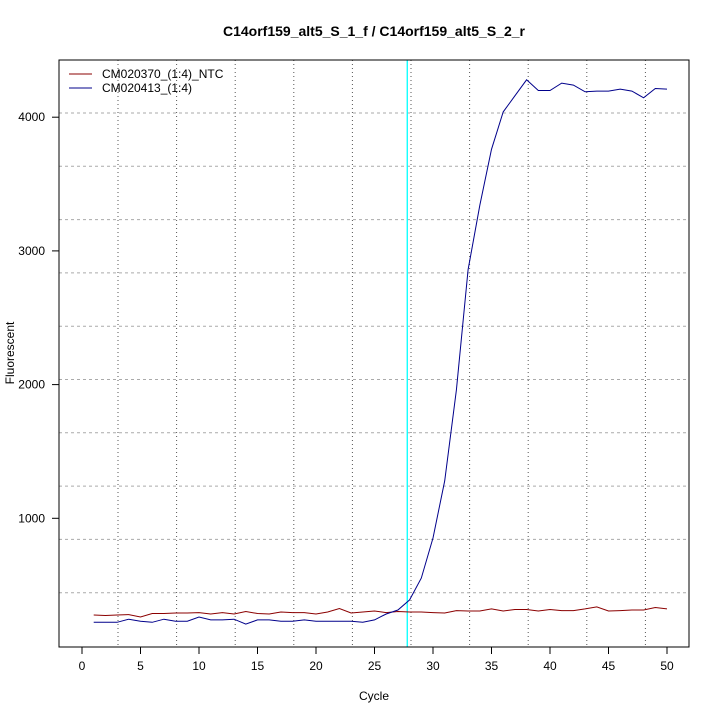  I want to click on x-tick-label: 5, so click(140, 666).